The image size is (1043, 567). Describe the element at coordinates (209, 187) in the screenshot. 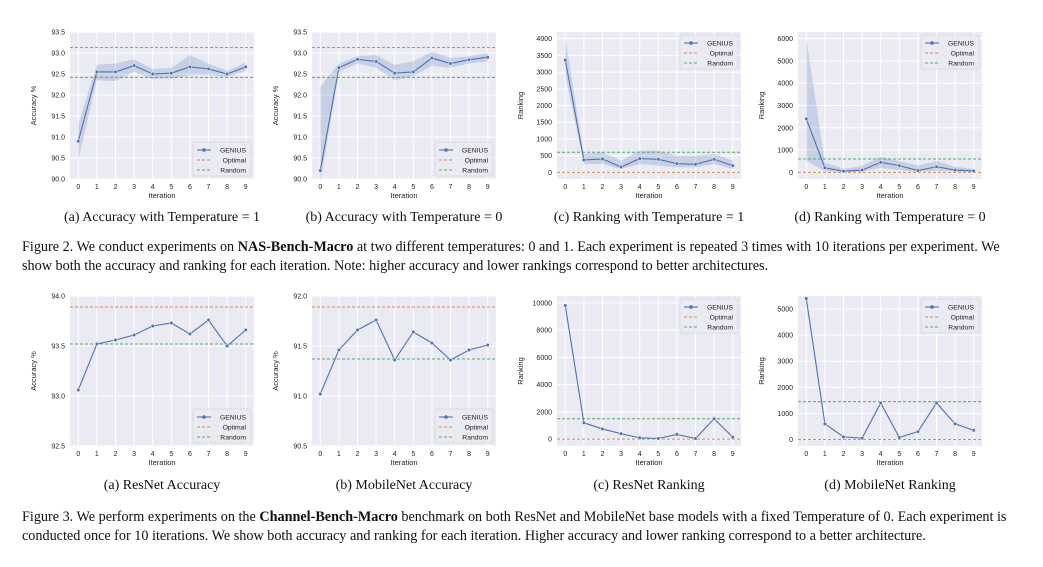

I see `x-tick-label: 7` at that location.